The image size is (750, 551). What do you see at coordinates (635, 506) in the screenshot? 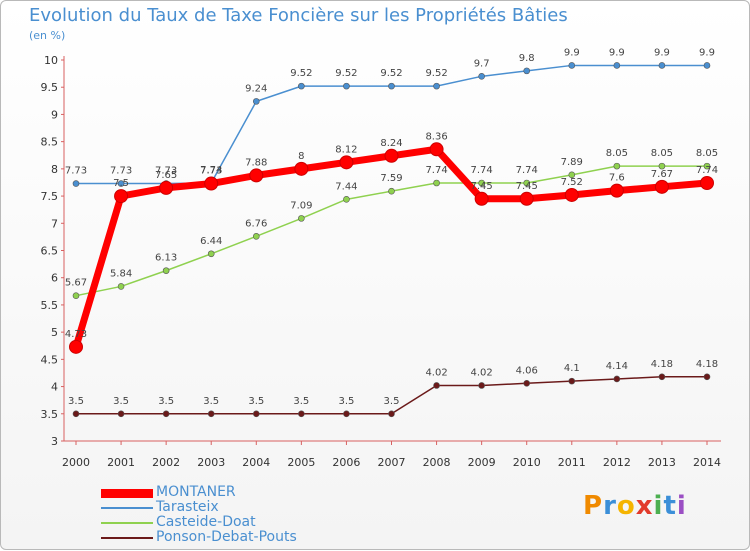
I see `proxiti-logo: Proxiti` at bounding box center [635, 506].